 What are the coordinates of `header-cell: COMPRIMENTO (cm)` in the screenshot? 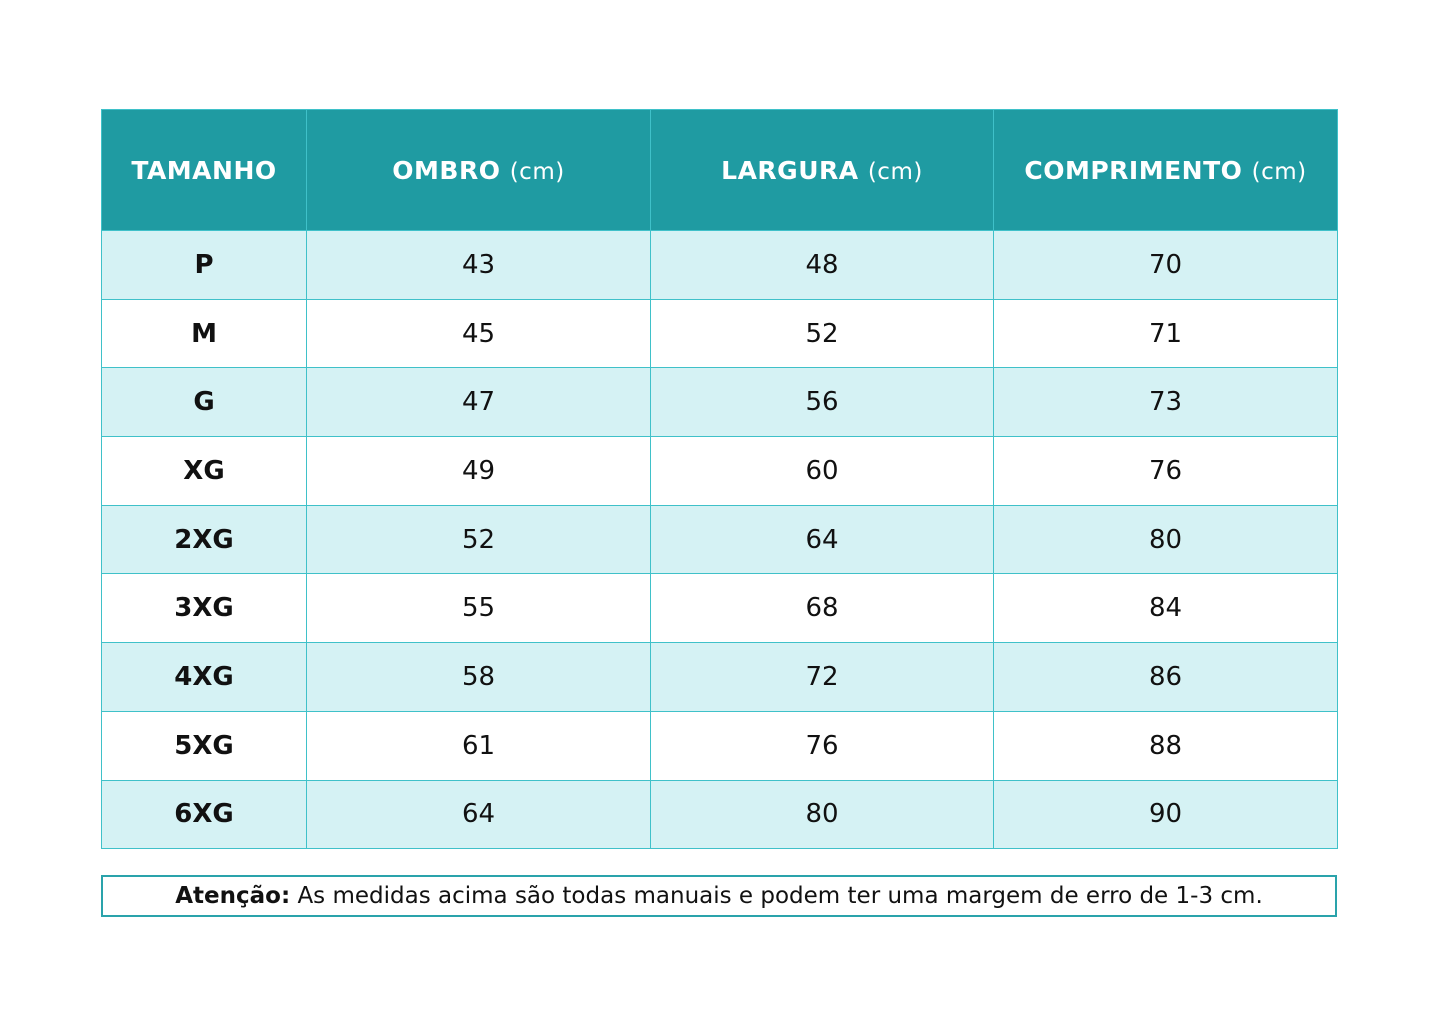 It's located at (1165, 170).